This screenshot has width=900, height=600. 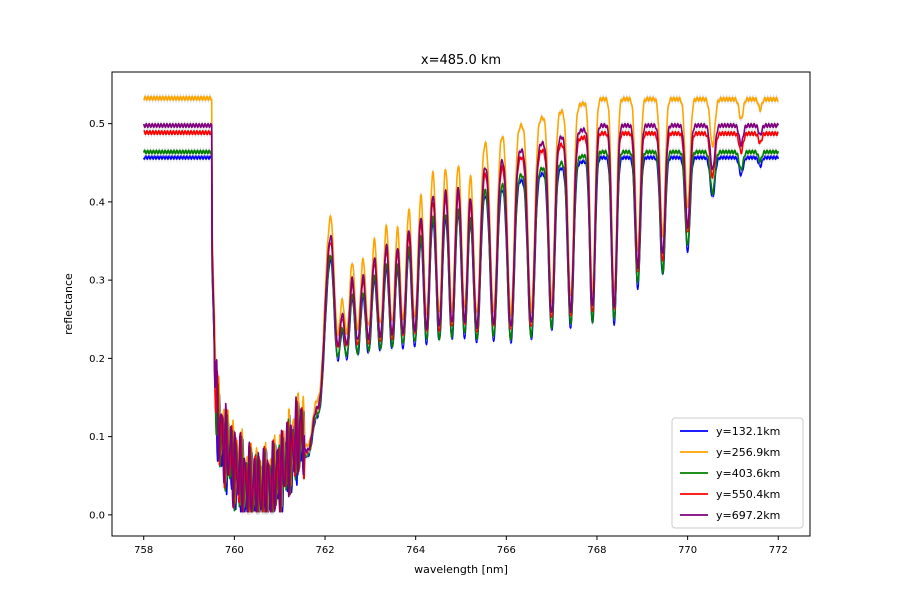 What do you see at coordinates (415, 550) in the screenshot?
I see `x-tick-label: 764` at bounding box center [415, 550].